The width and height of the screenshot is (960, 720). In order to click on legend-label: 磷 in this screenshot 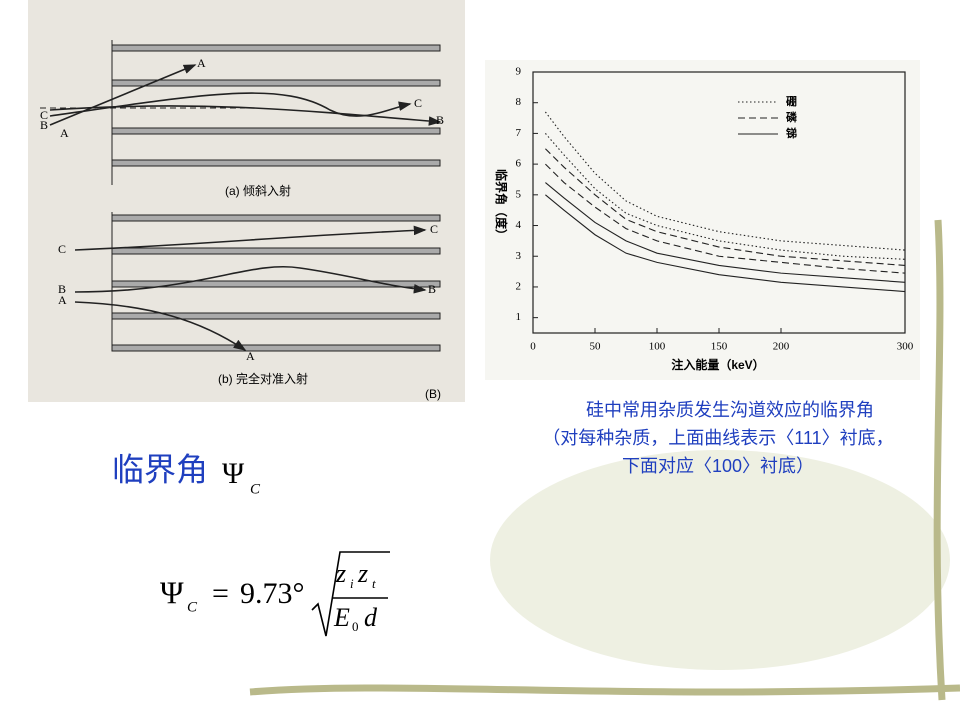, I will do `click(792, 117)`.